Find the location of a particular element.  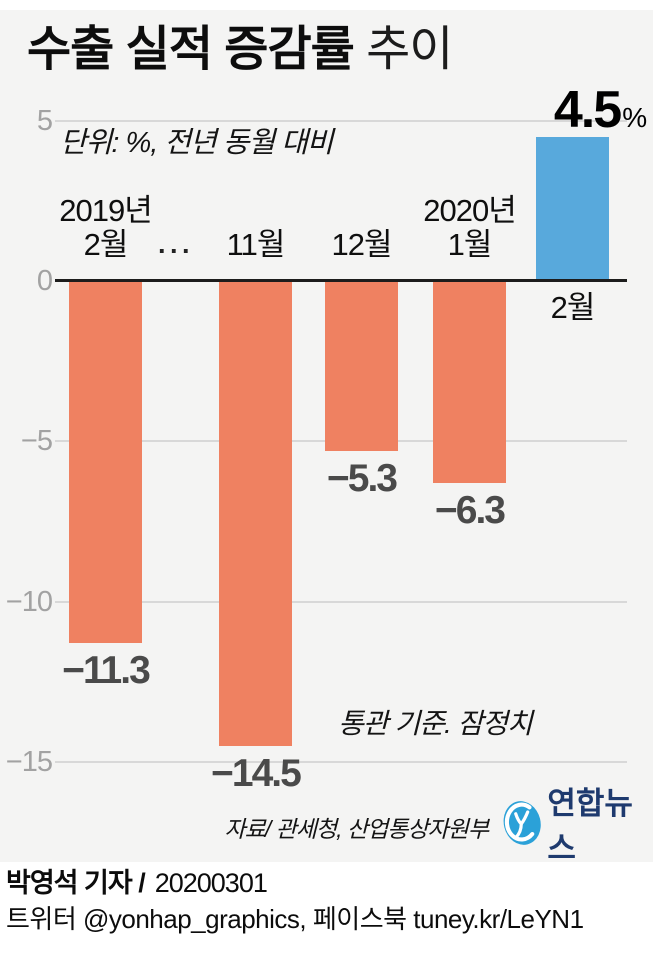

page-title-light: 추이 is located at coordinates (403, 49).